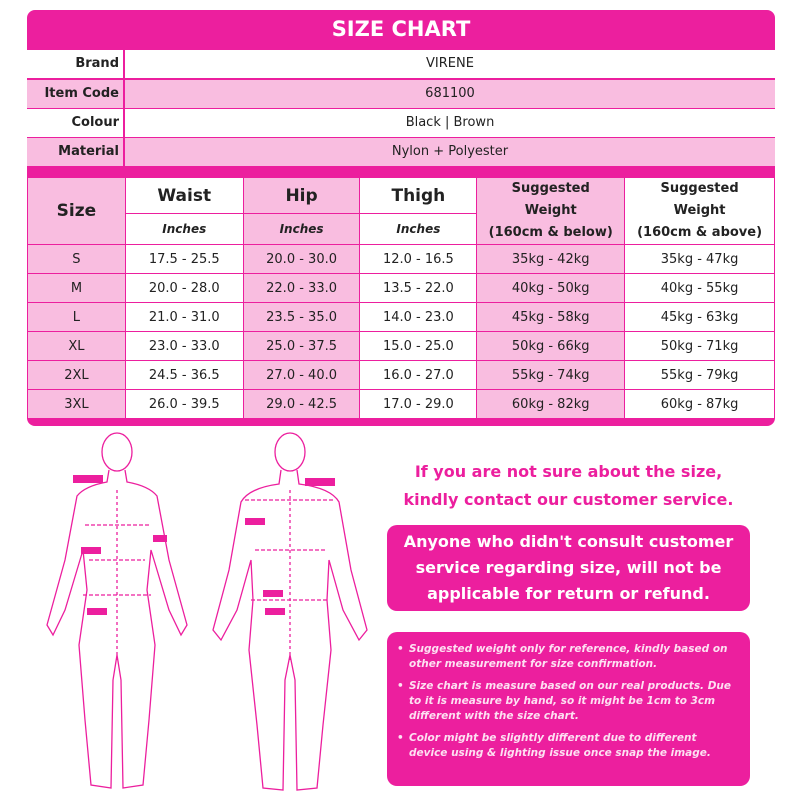 The width and height of the screenshot is (800, 800). What do you see at coordinates (184, 288) in the screenshot?
I see `table-cell: 20.0 - 28.0` at bounding box center [184, 288].